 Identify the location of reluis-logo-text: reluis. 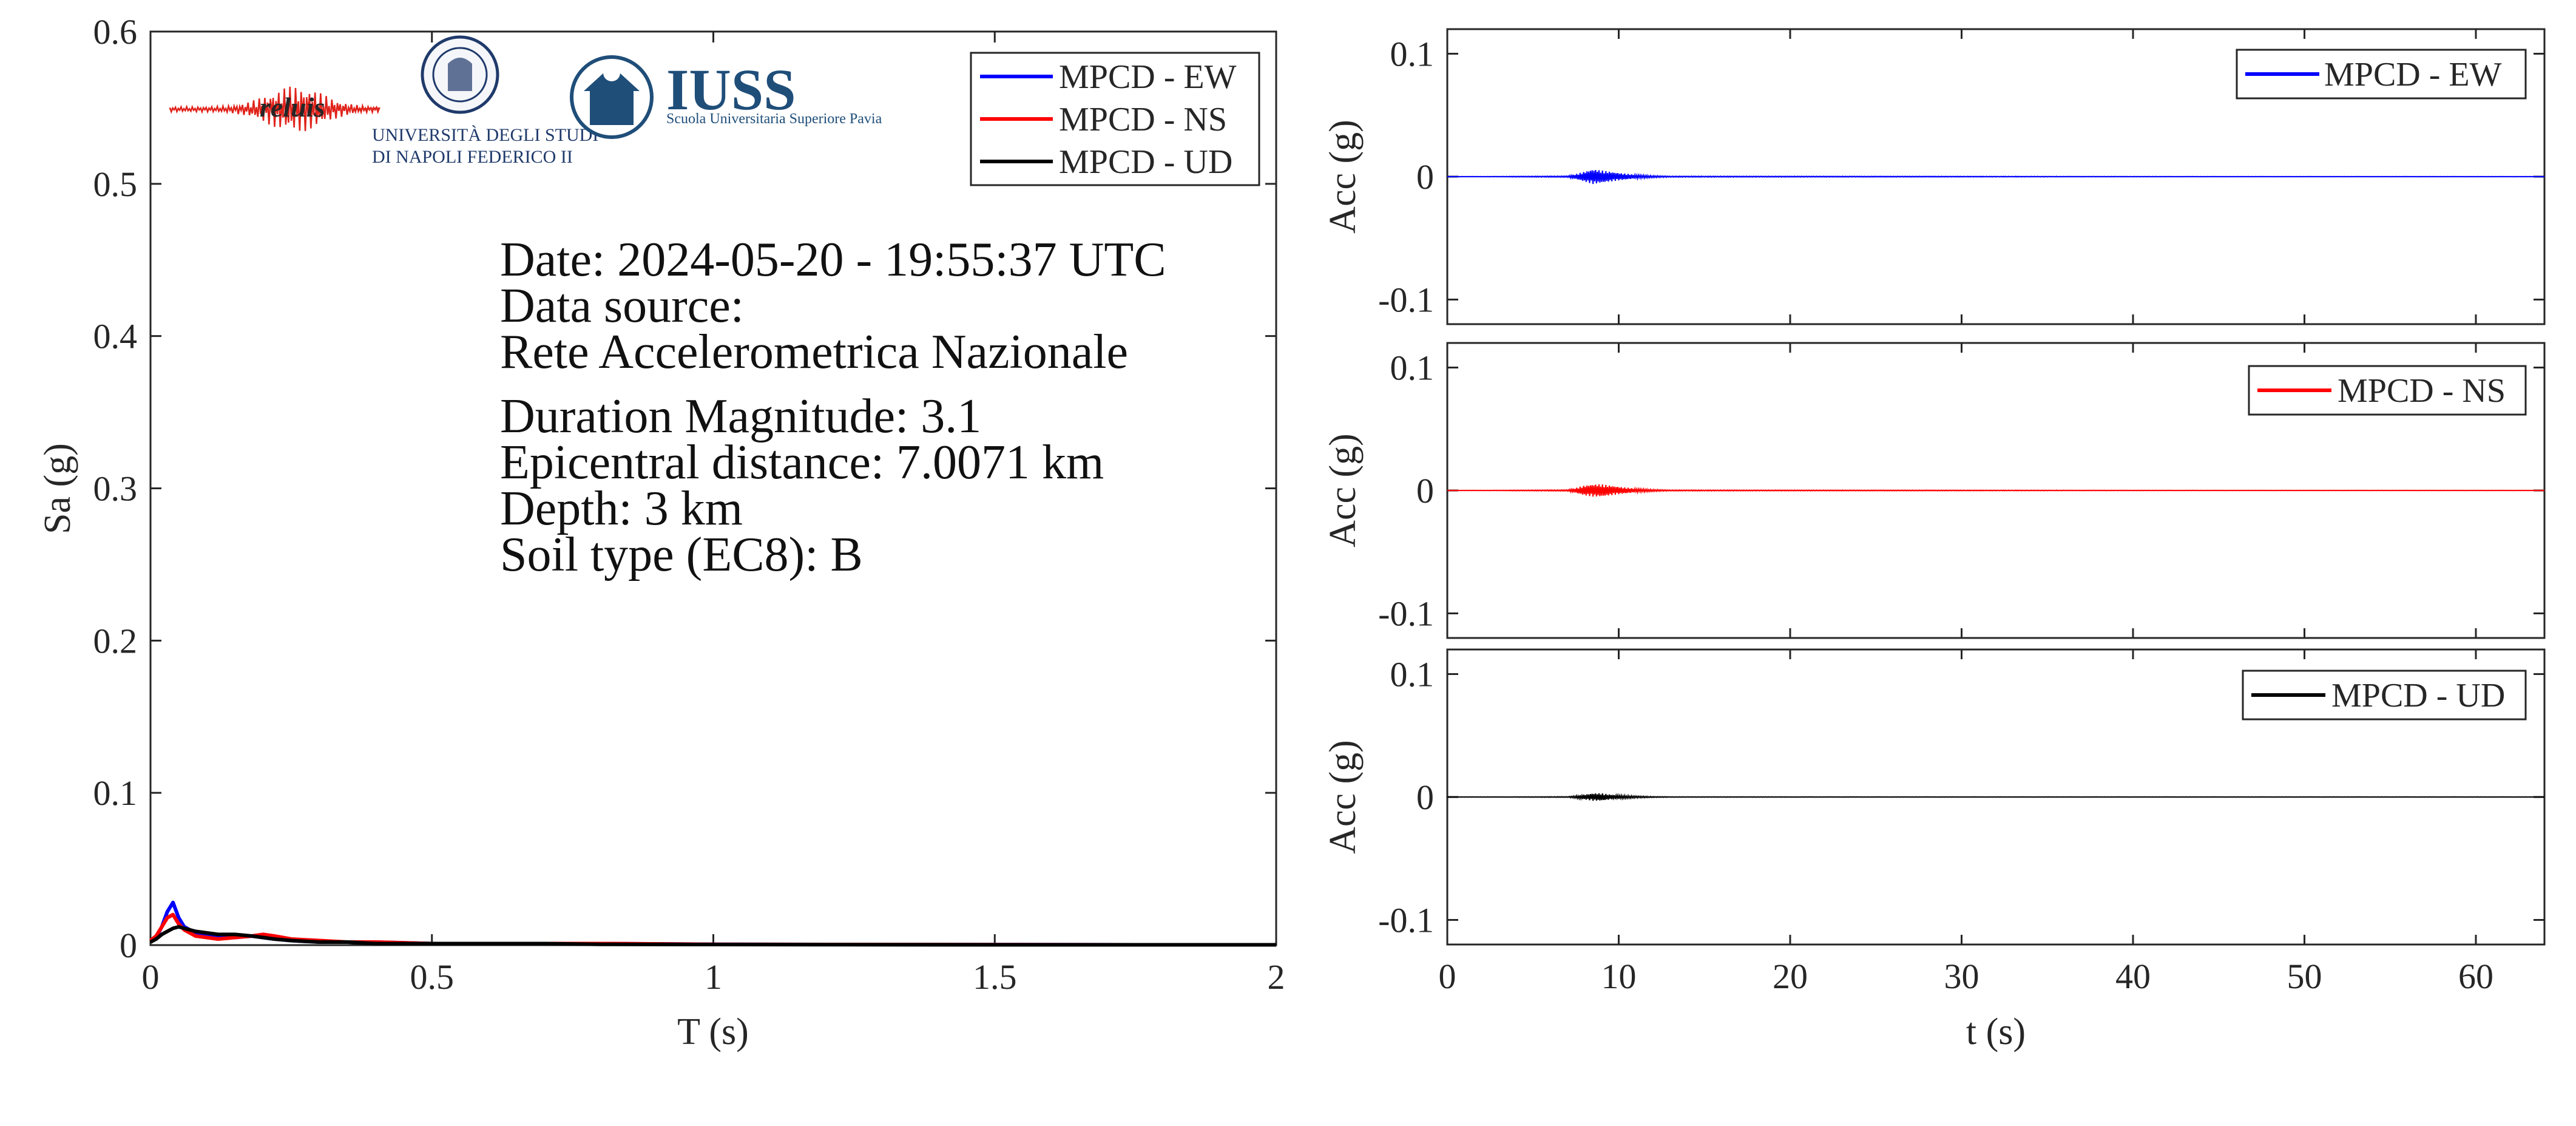
(292, 107).